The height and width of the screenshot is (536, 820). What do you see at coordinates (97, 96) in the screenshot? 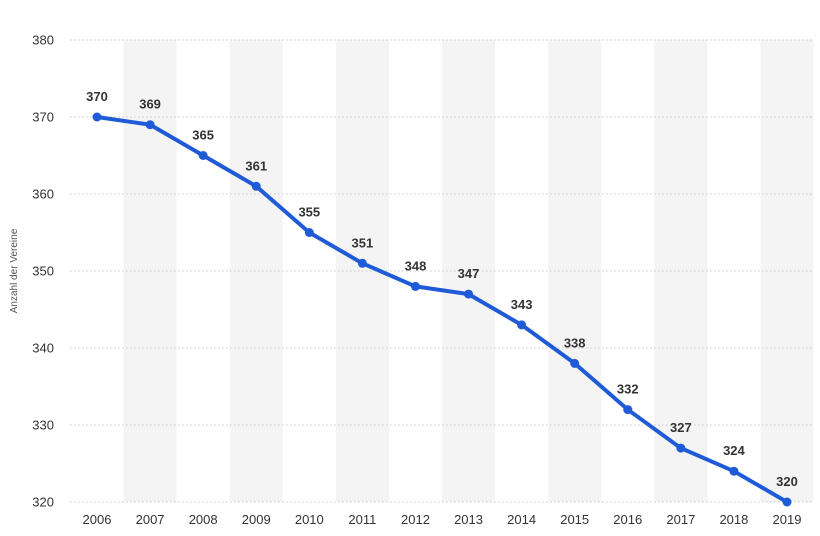
I see `data-label: 370` at bounding box center [97, 96].